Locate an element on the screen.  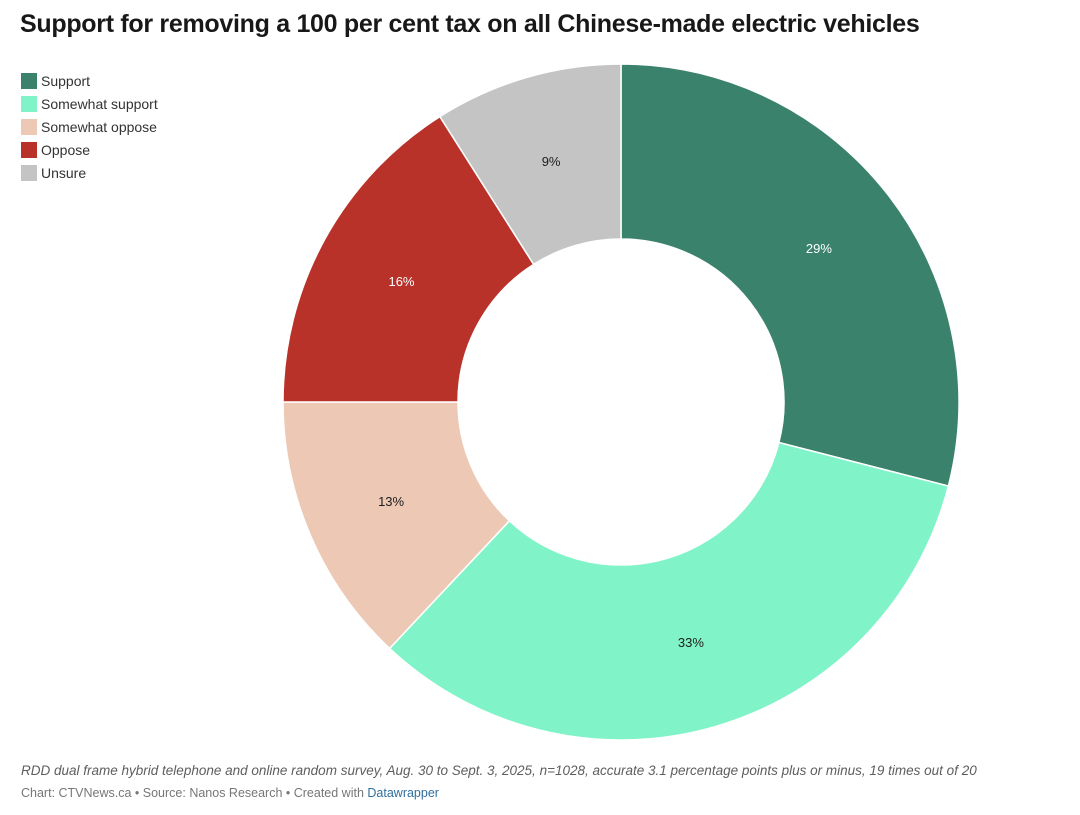
legend-label: Somewhat support is located at coordinates (99, 103).